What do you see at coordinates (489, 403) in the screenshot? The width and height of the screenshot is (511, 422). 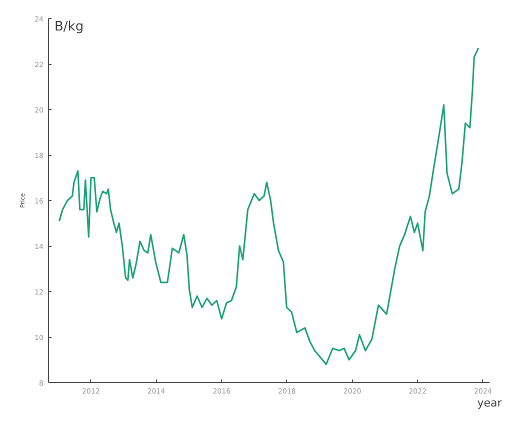 I see `x-axis-title: year` at bounding box center [489, 403].